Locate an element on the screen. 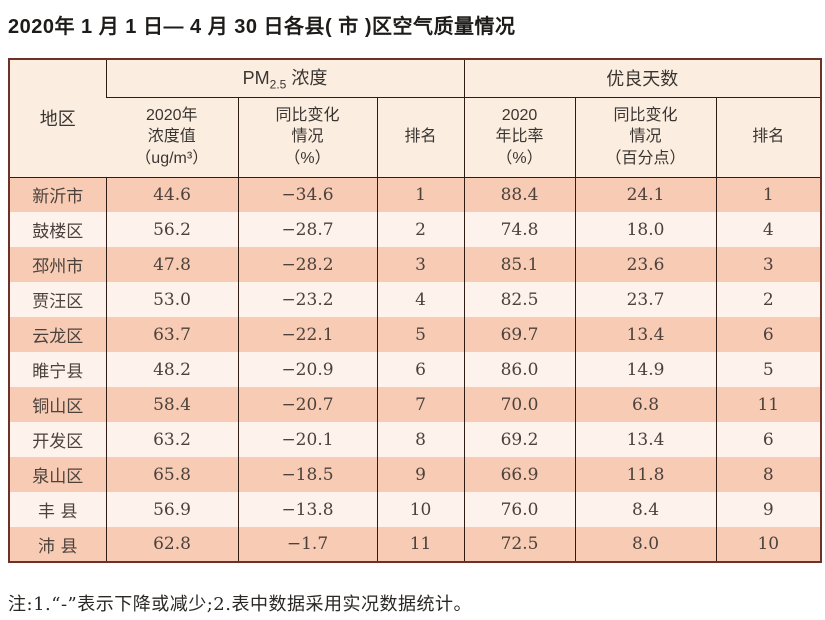 This screenshot has height=620, width=825. good-change-cell: 6.8 is located at coordinates (645, 404).